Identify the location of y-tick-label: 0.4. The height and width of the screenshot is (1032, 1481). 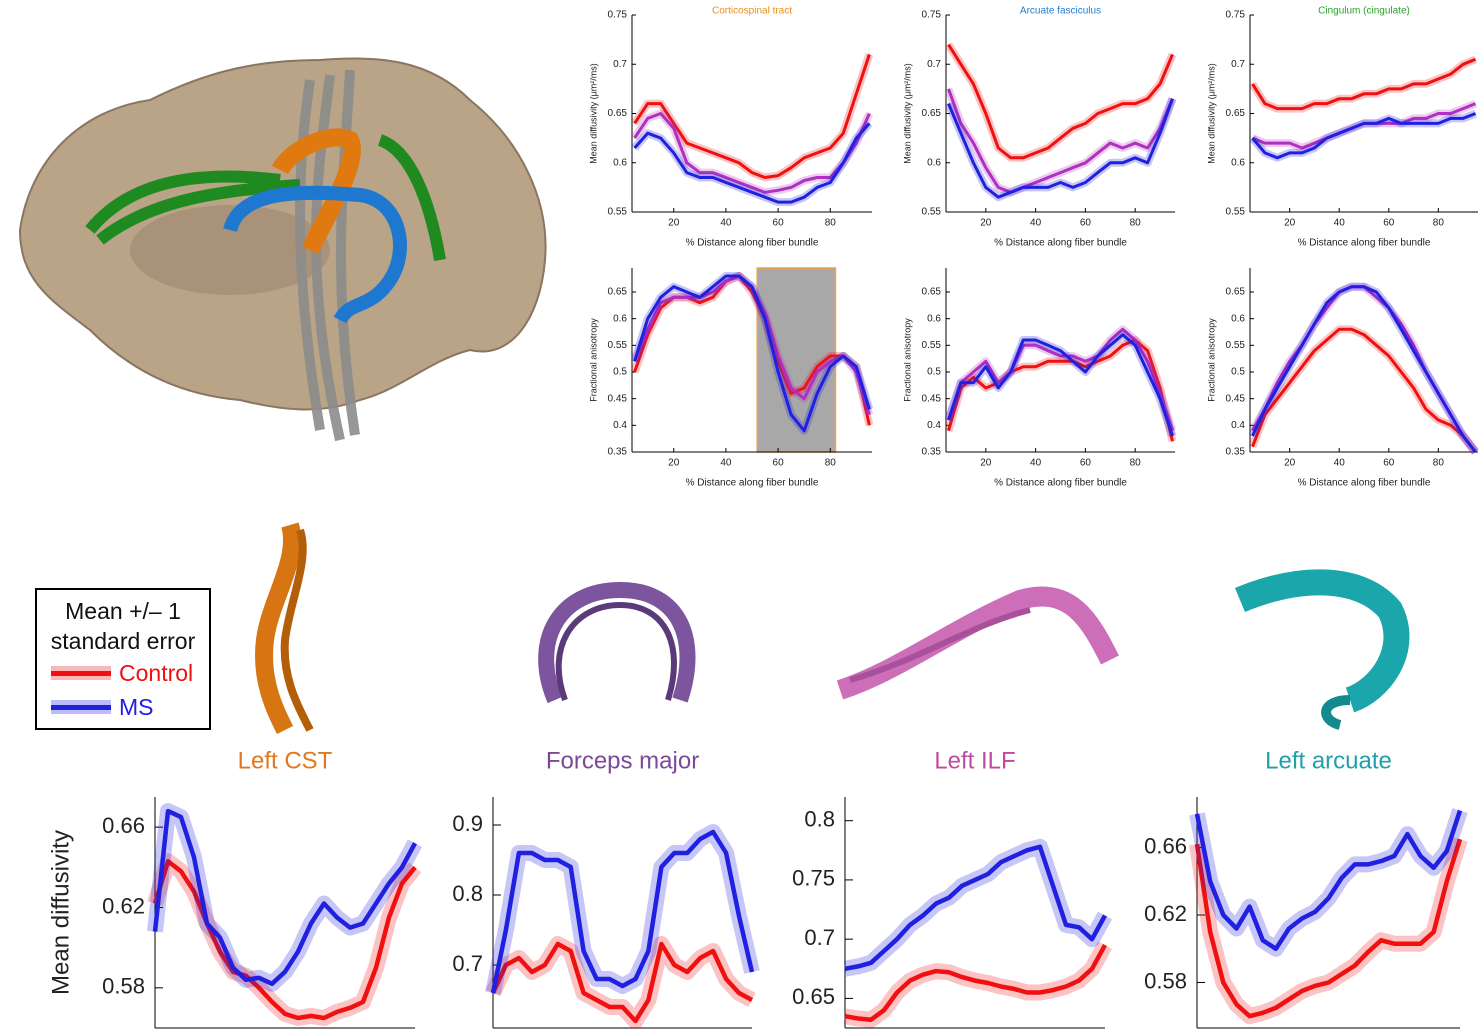
(934, 425).